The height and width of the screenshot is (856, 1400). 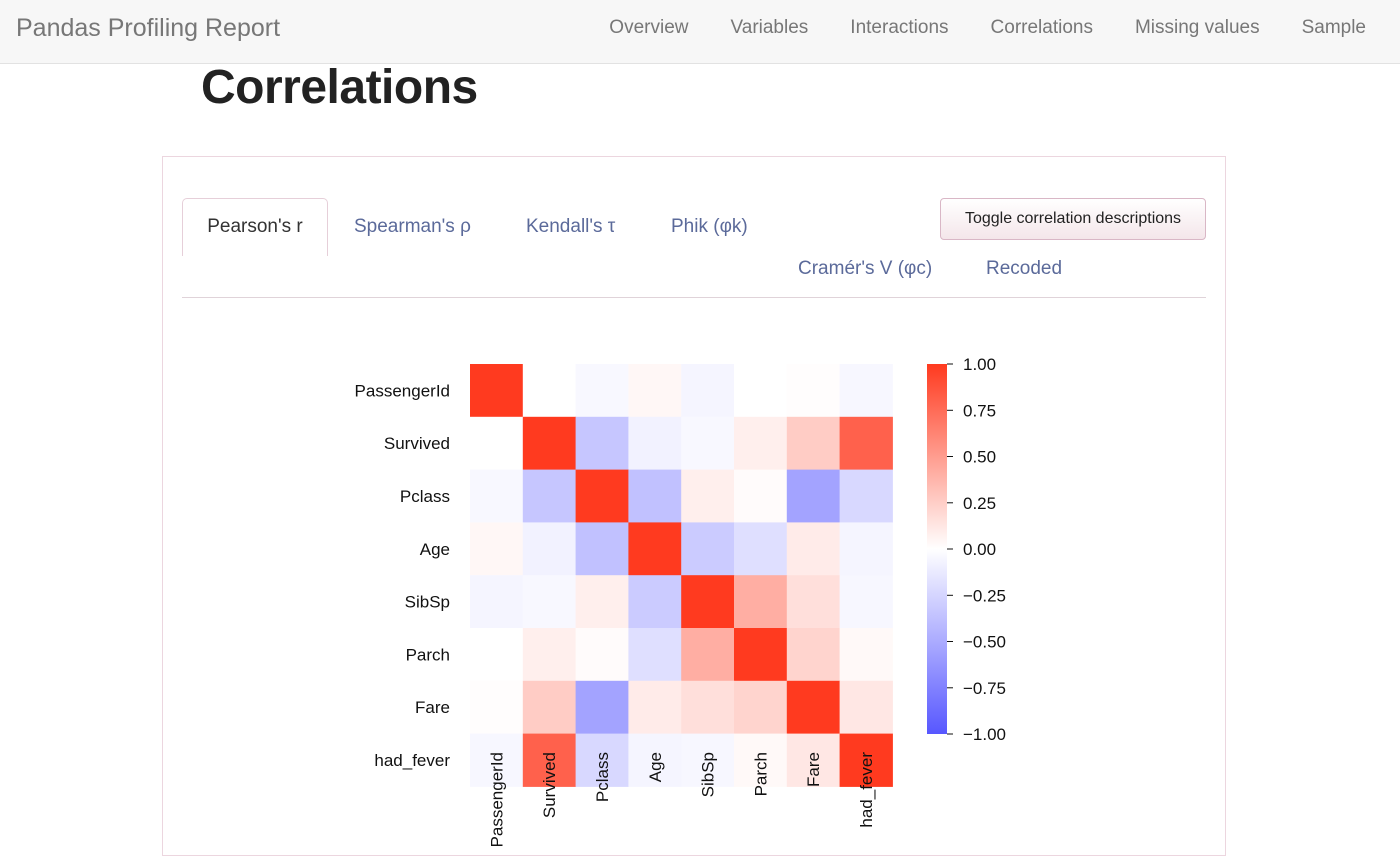 I want to click on tab-pearson: Pearson's r, so click(x=255, y=227).